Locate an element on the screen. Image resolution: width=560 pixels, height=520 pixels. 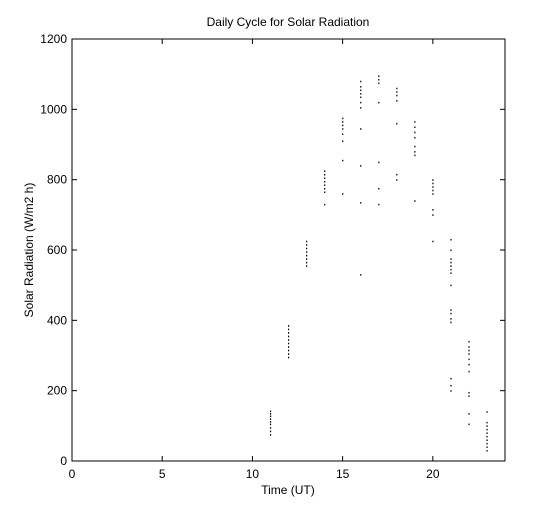
y-tick-label: 200 is located at coordinates (57, 391).